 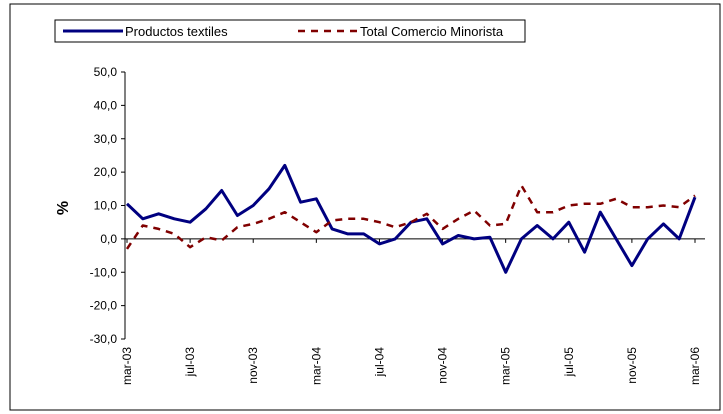 I want to click on y-tick-label: 10,0, so click(x=106, y=206).